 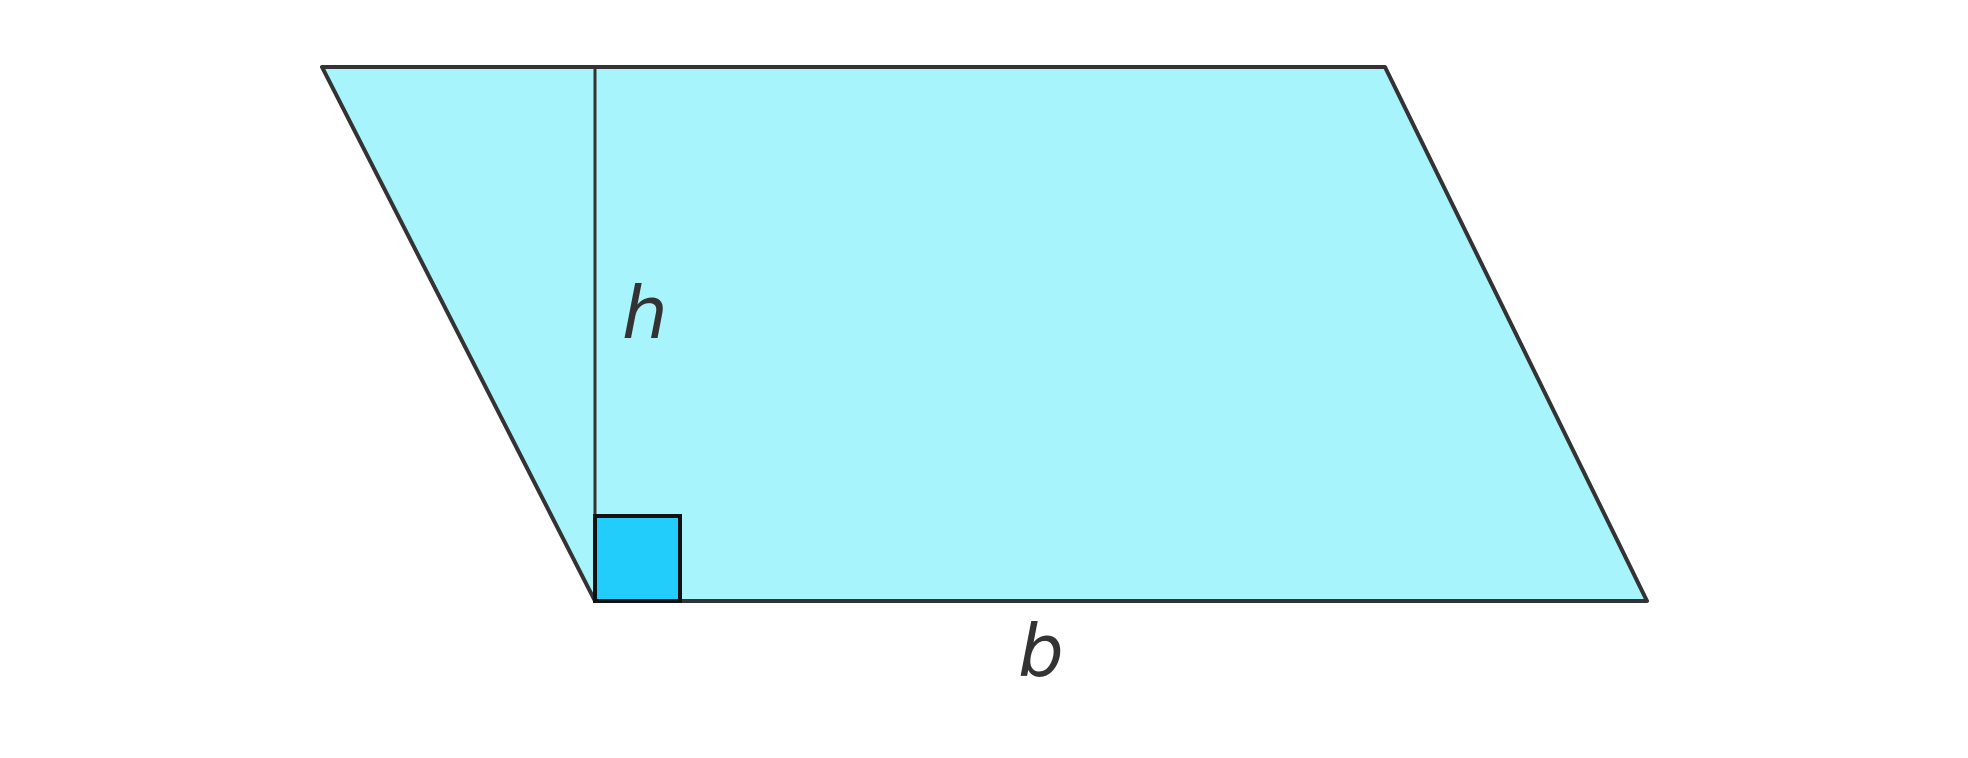 I want to click on base-label: b, so click(x=1041, y=651).